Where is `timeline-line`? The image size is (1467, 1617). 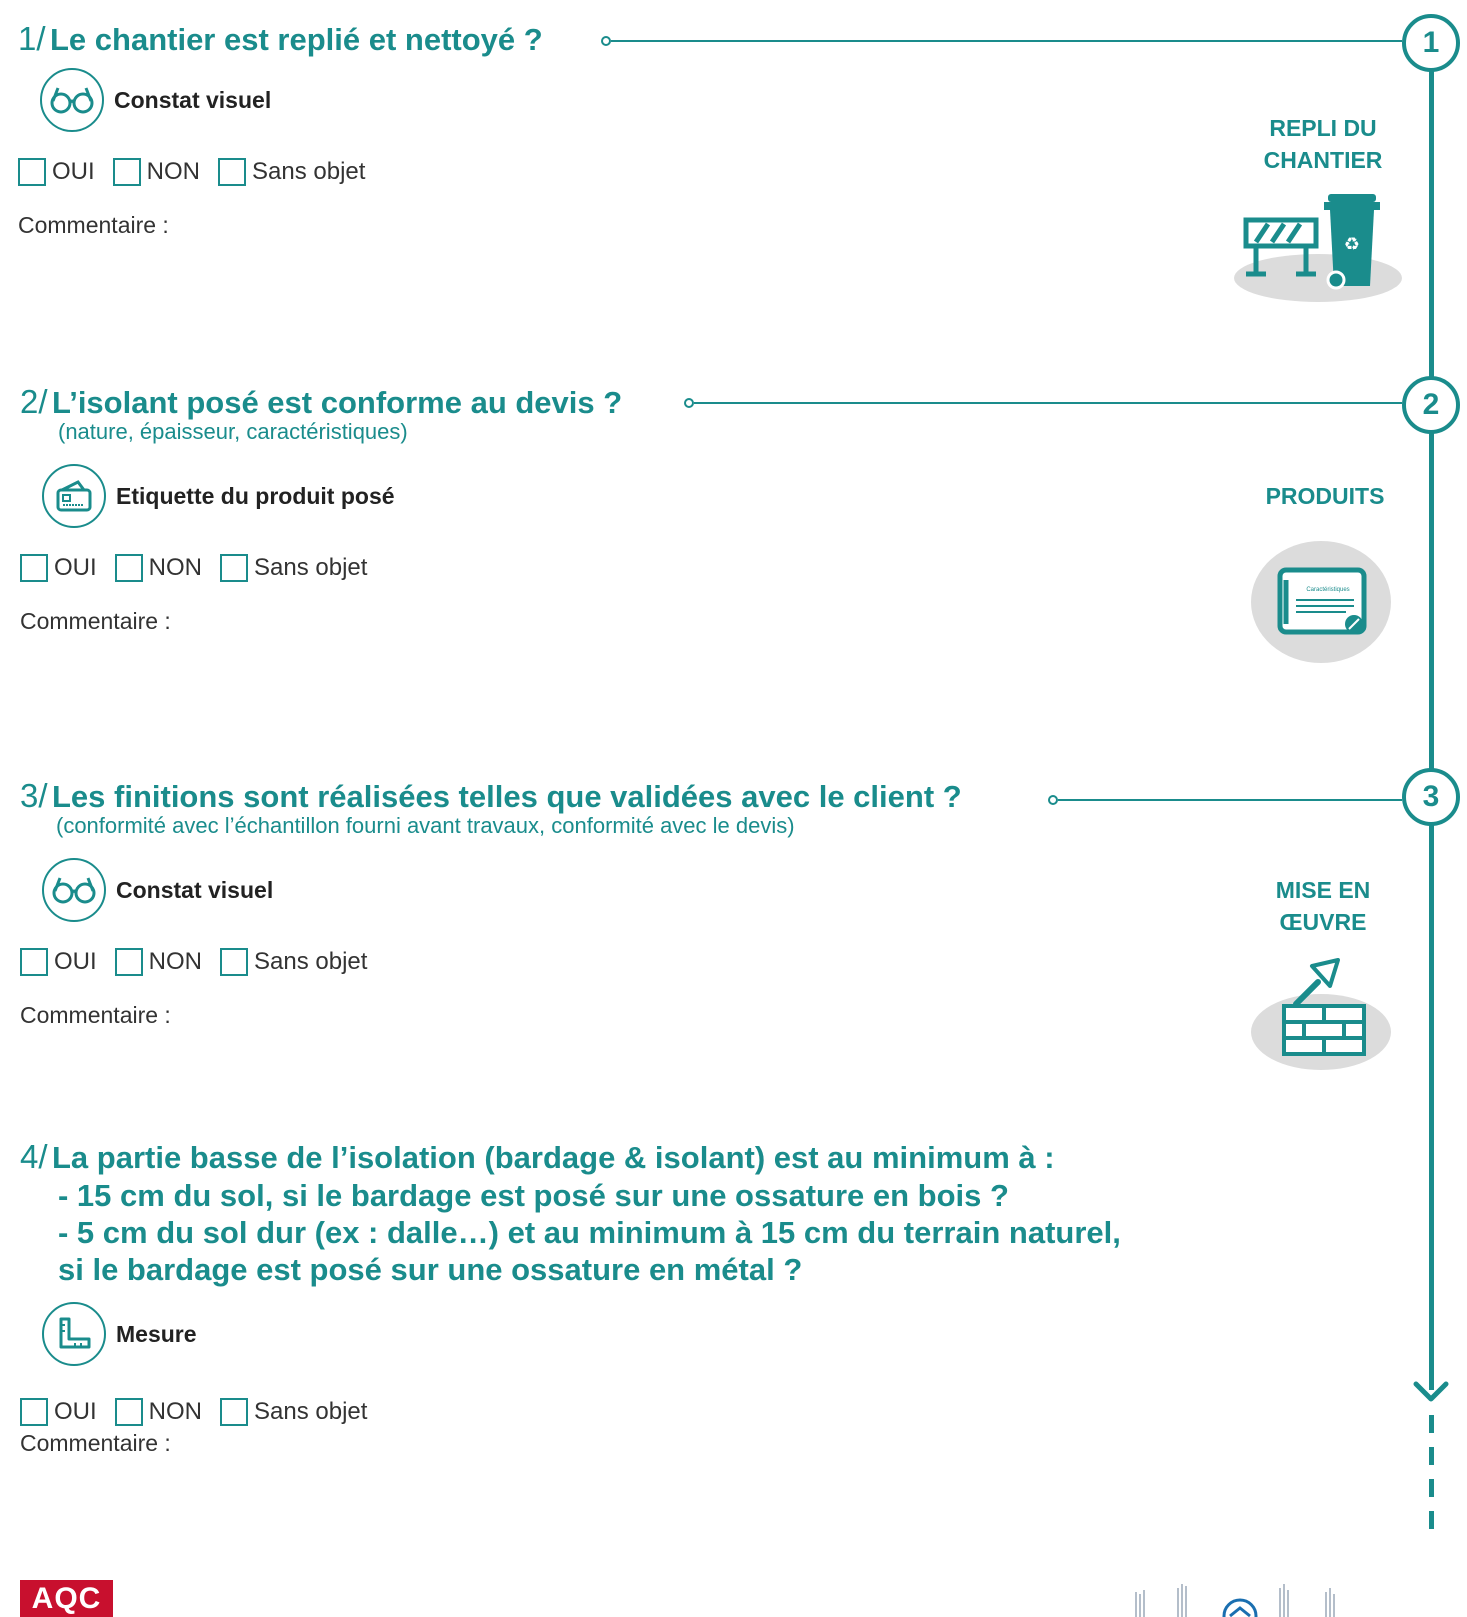
timeline-line is located at coordinates (1431, 728).